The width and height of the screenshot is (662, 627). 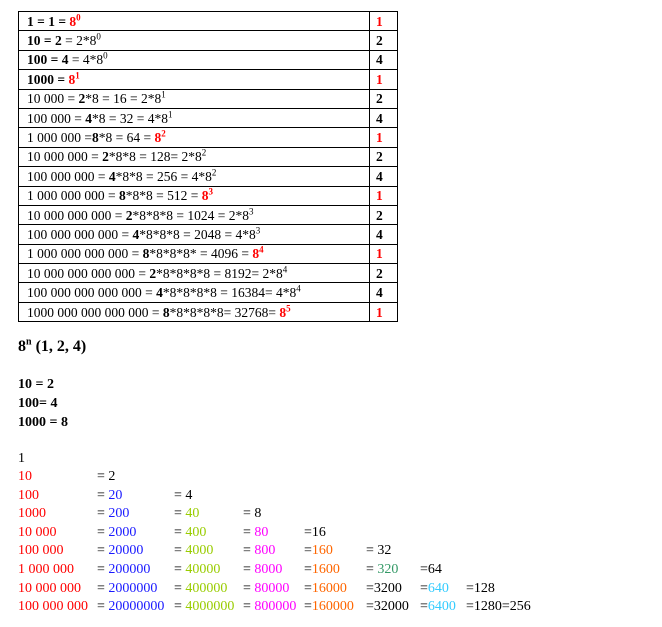 I want to click on grid-cell: =1600, so click(x=322, y=570).